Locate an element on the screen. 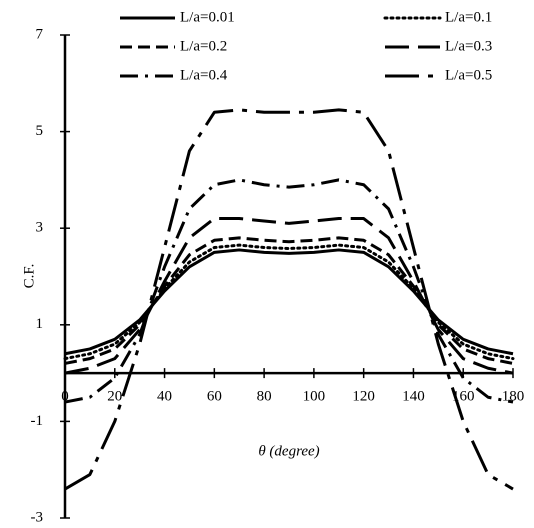  x-tick-label: 120 is located at coordinates (363, 397).